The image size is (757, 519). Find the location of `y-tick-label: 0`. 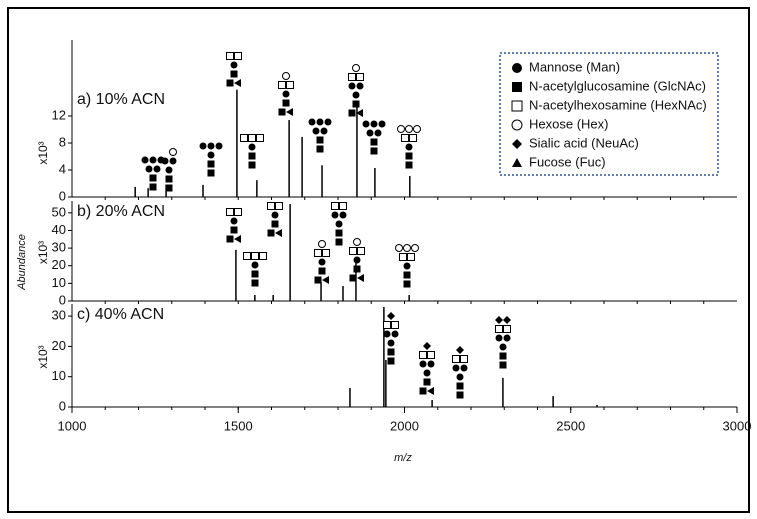

y-tick-label: 0 is located at coordinates (62, 405).